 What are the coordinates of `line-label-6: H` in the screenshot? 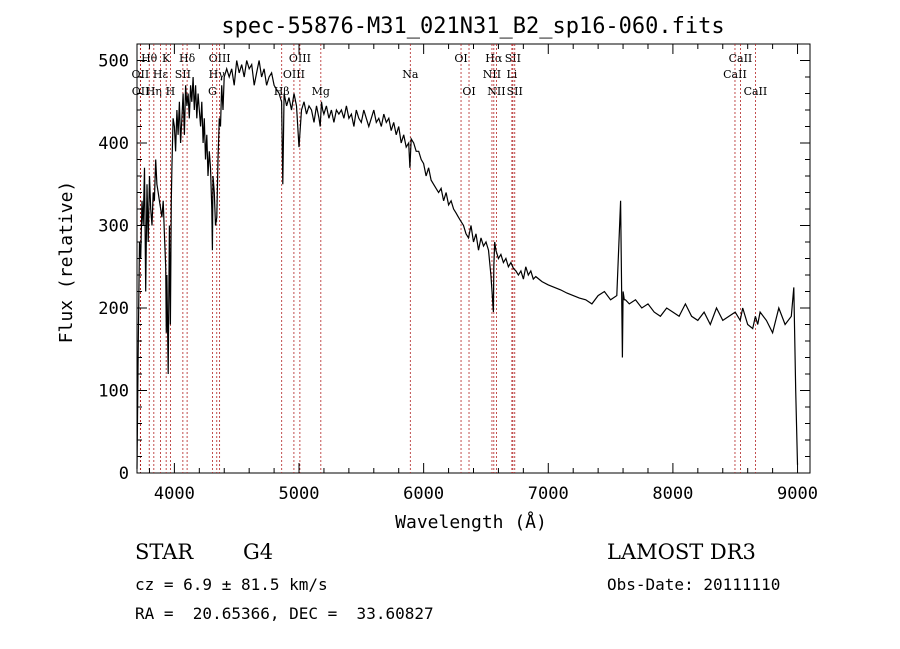 It's located at (171, 91).